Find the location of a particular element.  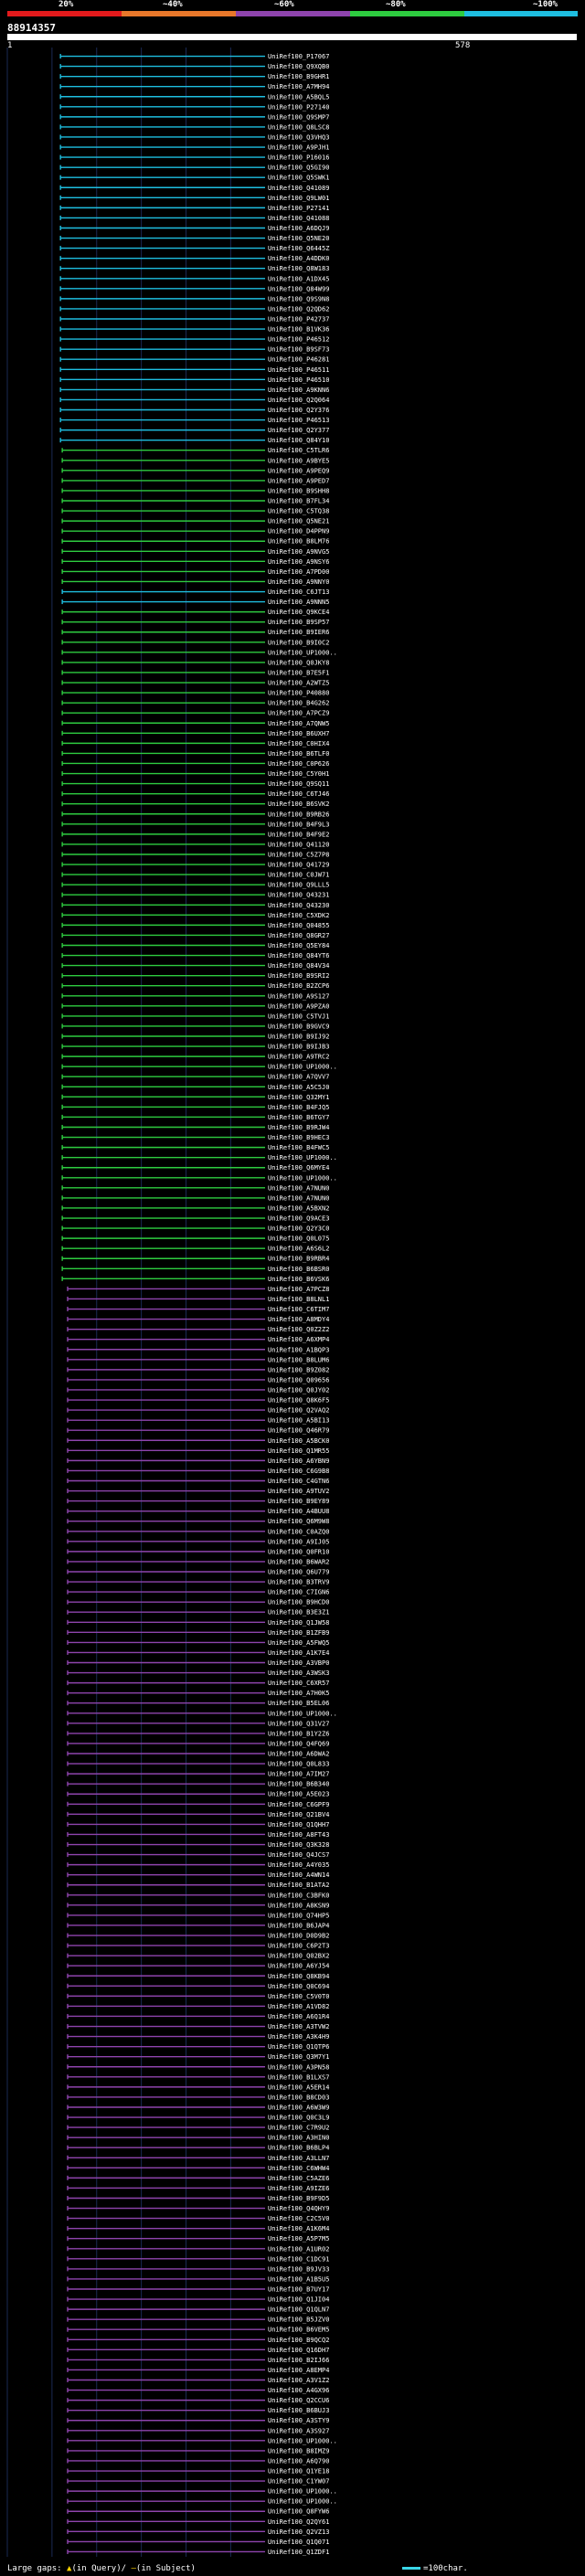

hit-label: UniRef100_A5FWQ5 is located at coordinates (299, 1643).